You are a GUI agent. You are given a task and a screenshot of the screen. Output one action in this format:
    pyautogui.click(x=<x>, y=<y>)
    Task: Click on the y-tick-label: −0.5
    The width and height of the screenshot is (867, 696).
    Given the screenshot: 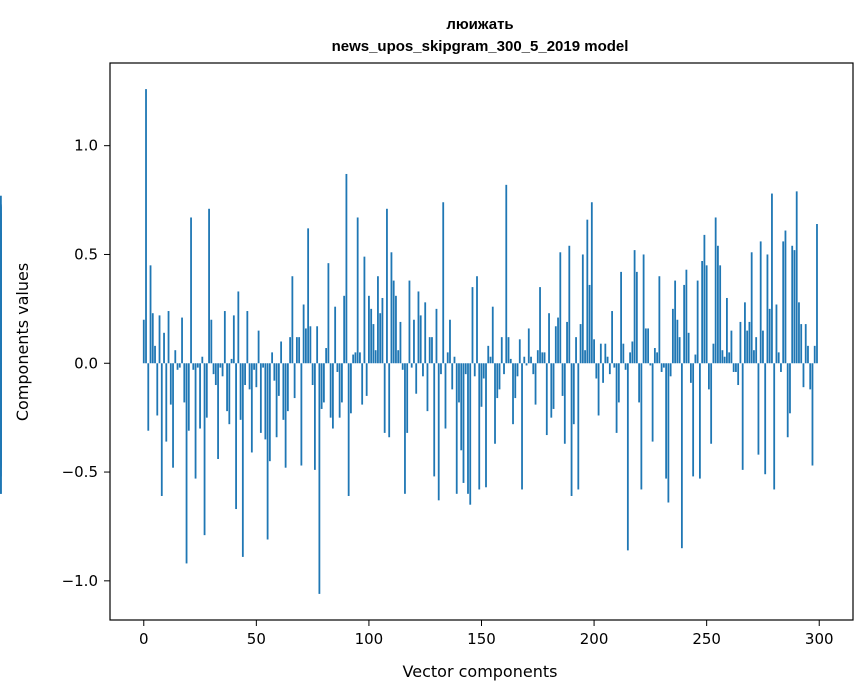 What is the action you would take?
    pyautogui.click(x=80, y=472)
    